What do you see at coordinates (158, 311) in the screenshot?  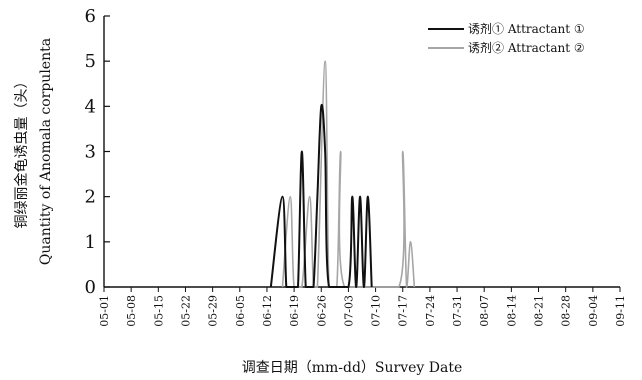 I see `x-tick-label: 05-15` at bounding box center [158, 311].